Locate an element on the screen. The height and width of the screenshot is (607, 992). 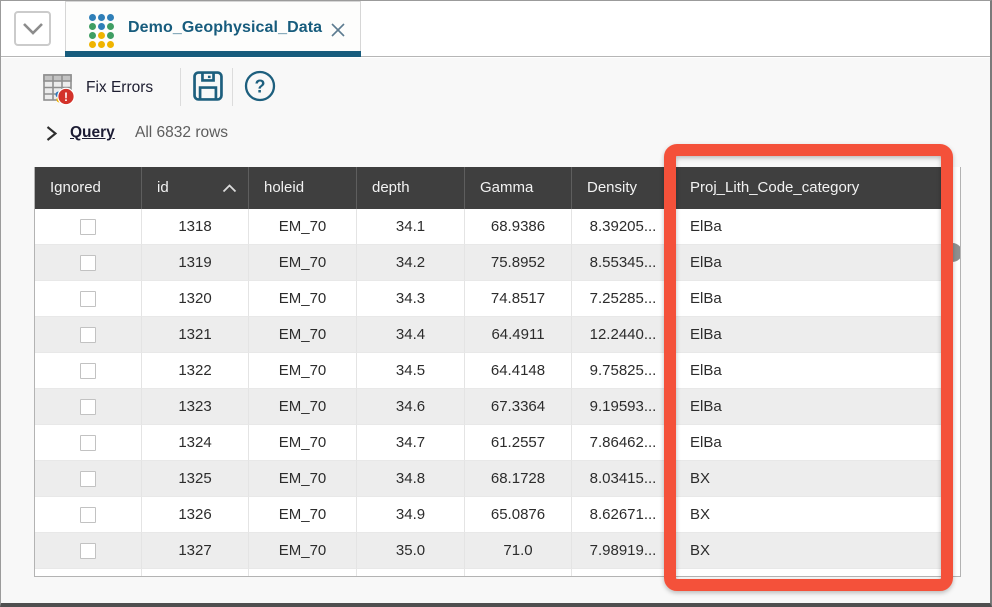
tab-list-dropdown-button is located at coordinates (32, 28).